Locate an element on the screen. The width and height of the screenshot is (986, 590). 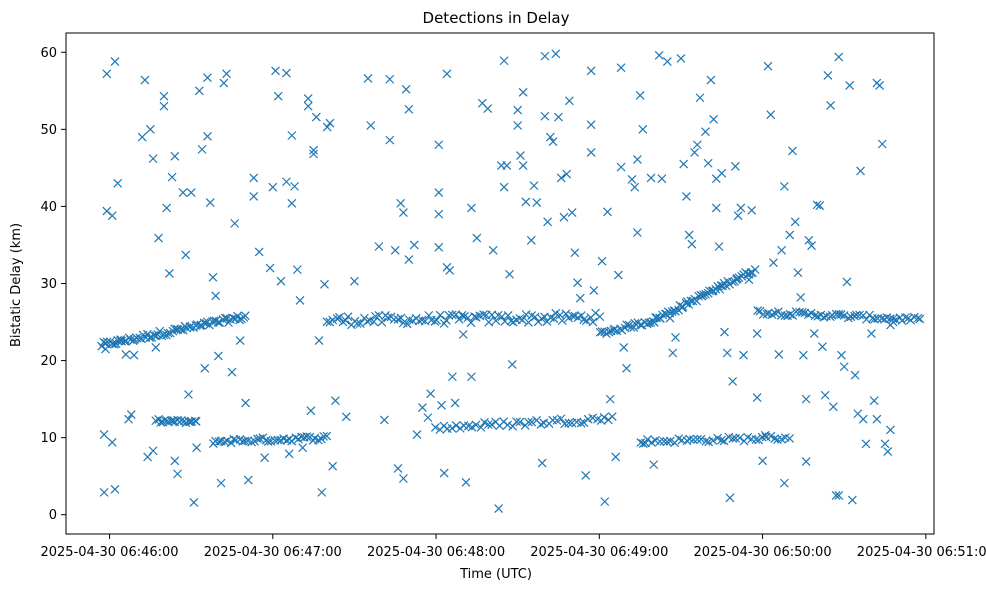
y-tick-label: 60 is located at coordinates (48, 53).